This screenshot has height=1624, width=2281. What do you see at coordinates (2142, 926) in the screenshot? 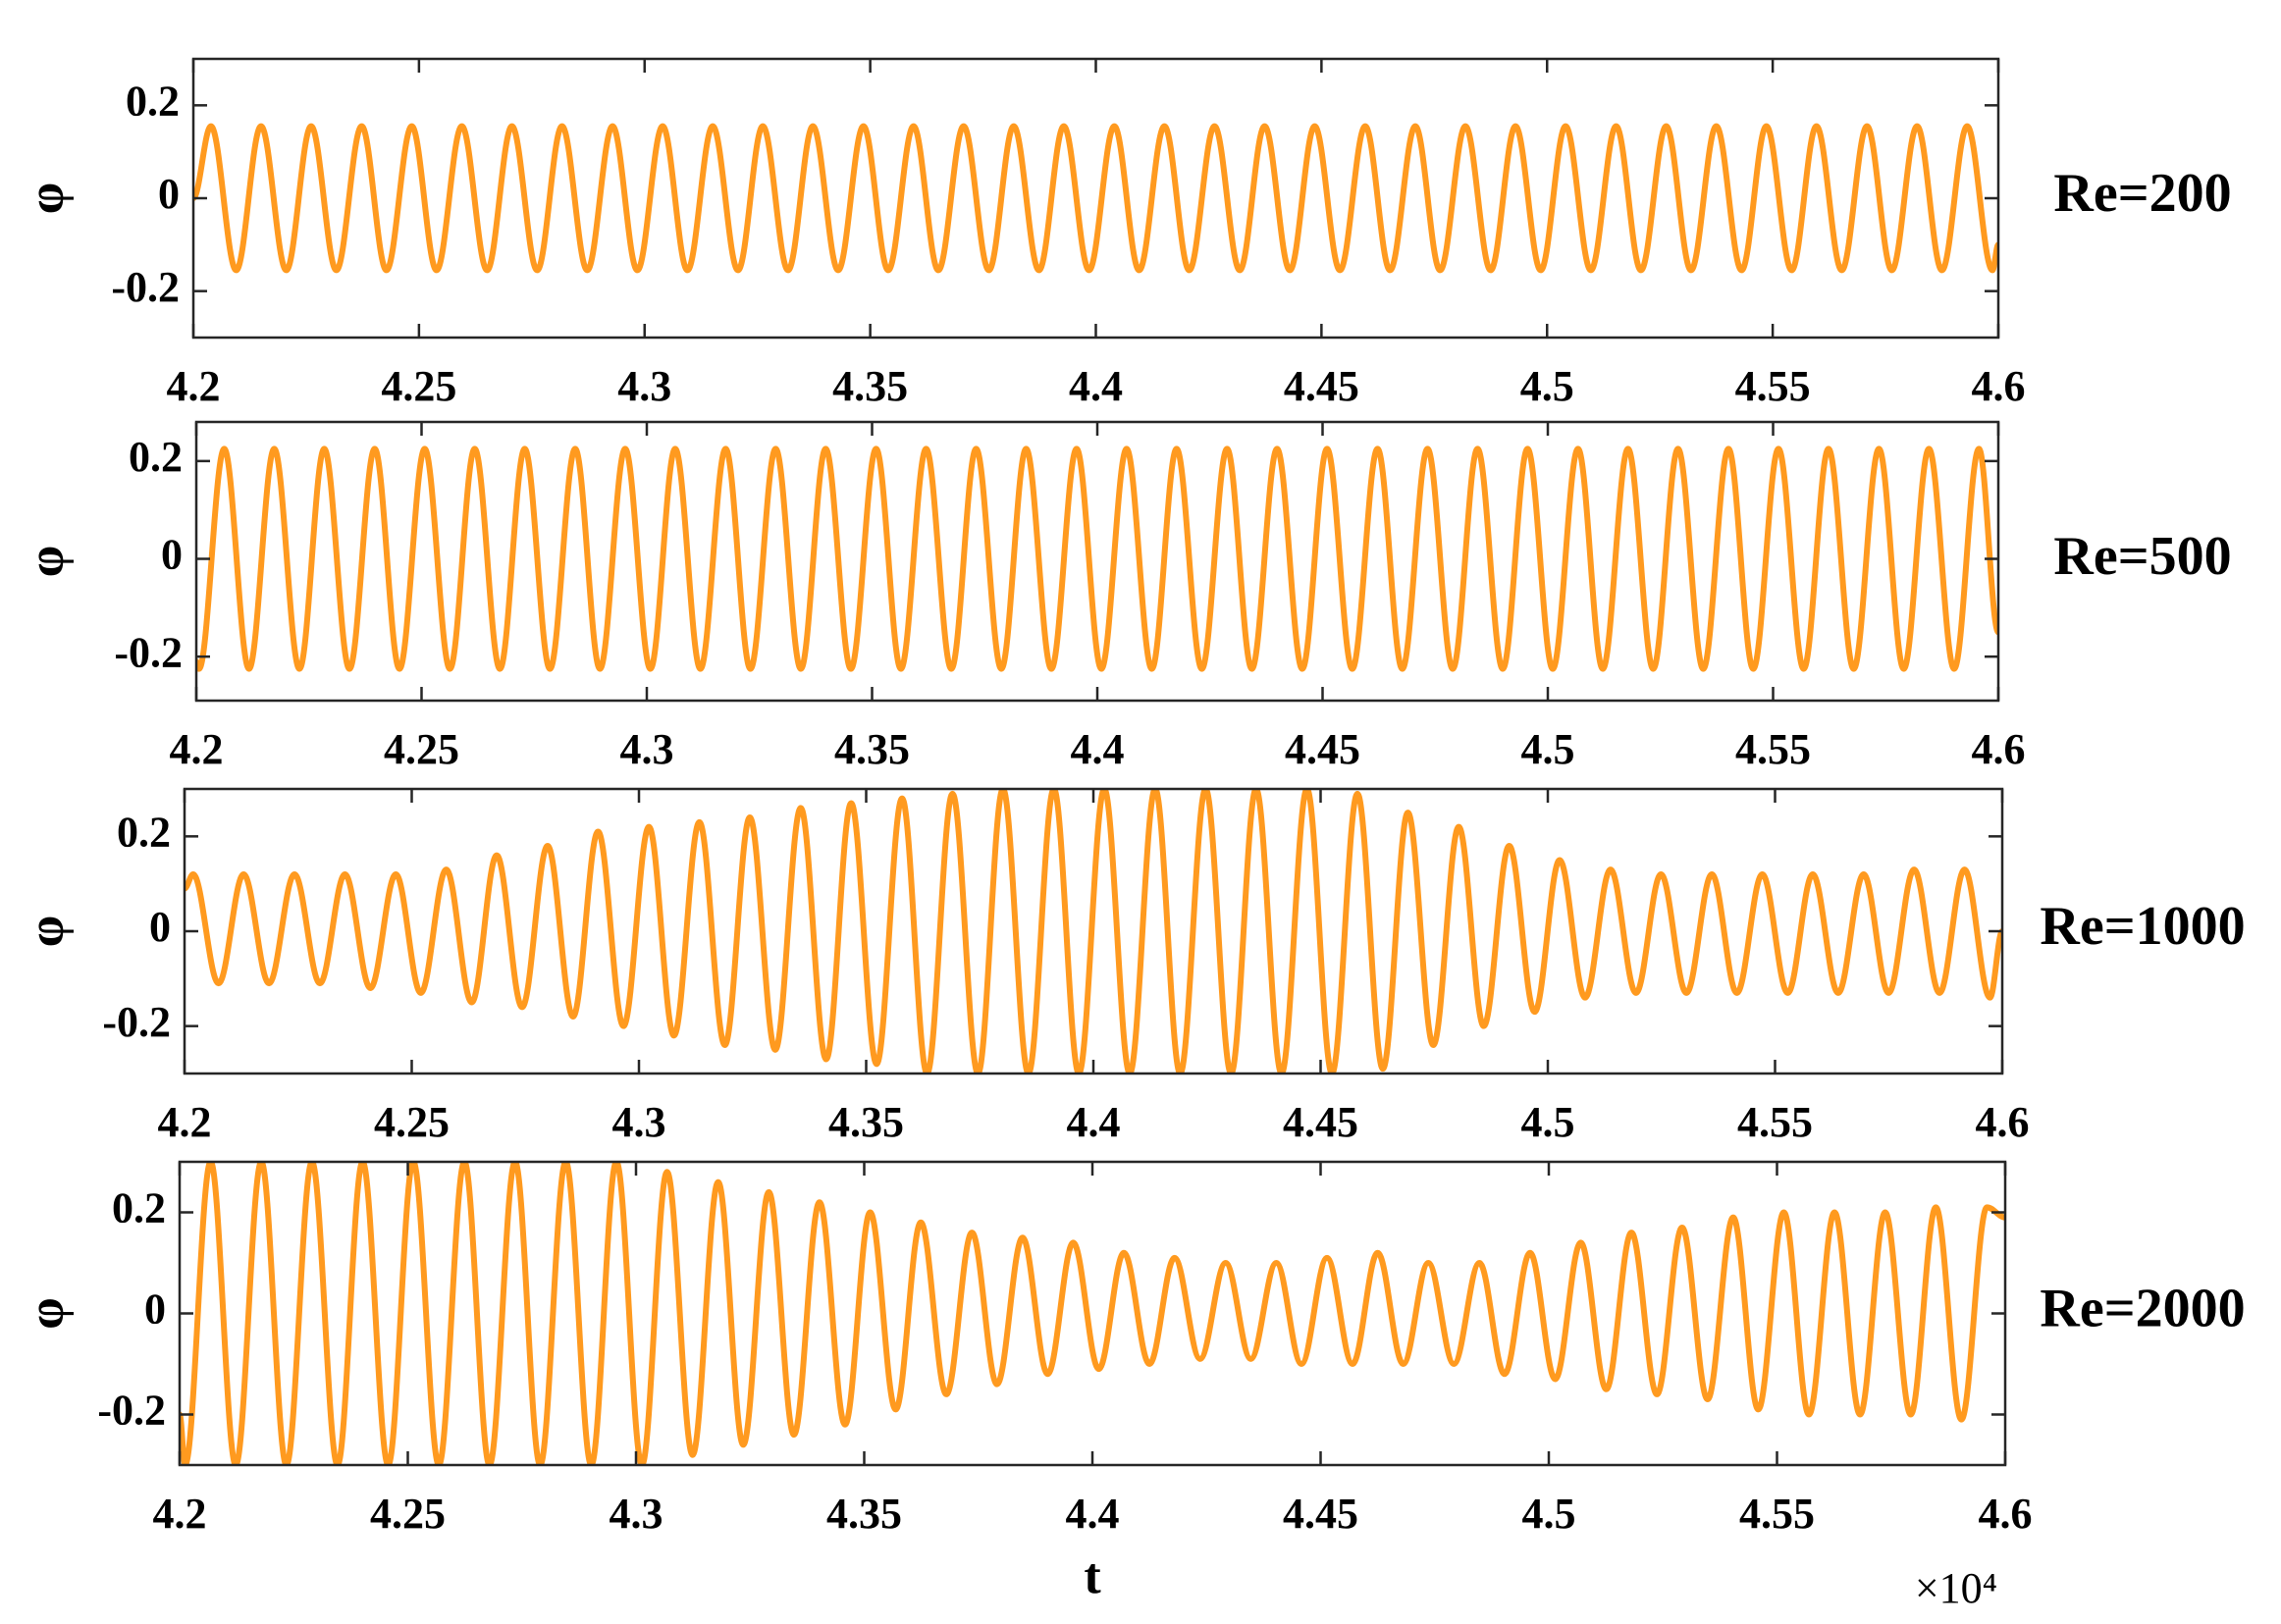
I see `re-annotation: Re=1000` at bounding box center [2142, 926].